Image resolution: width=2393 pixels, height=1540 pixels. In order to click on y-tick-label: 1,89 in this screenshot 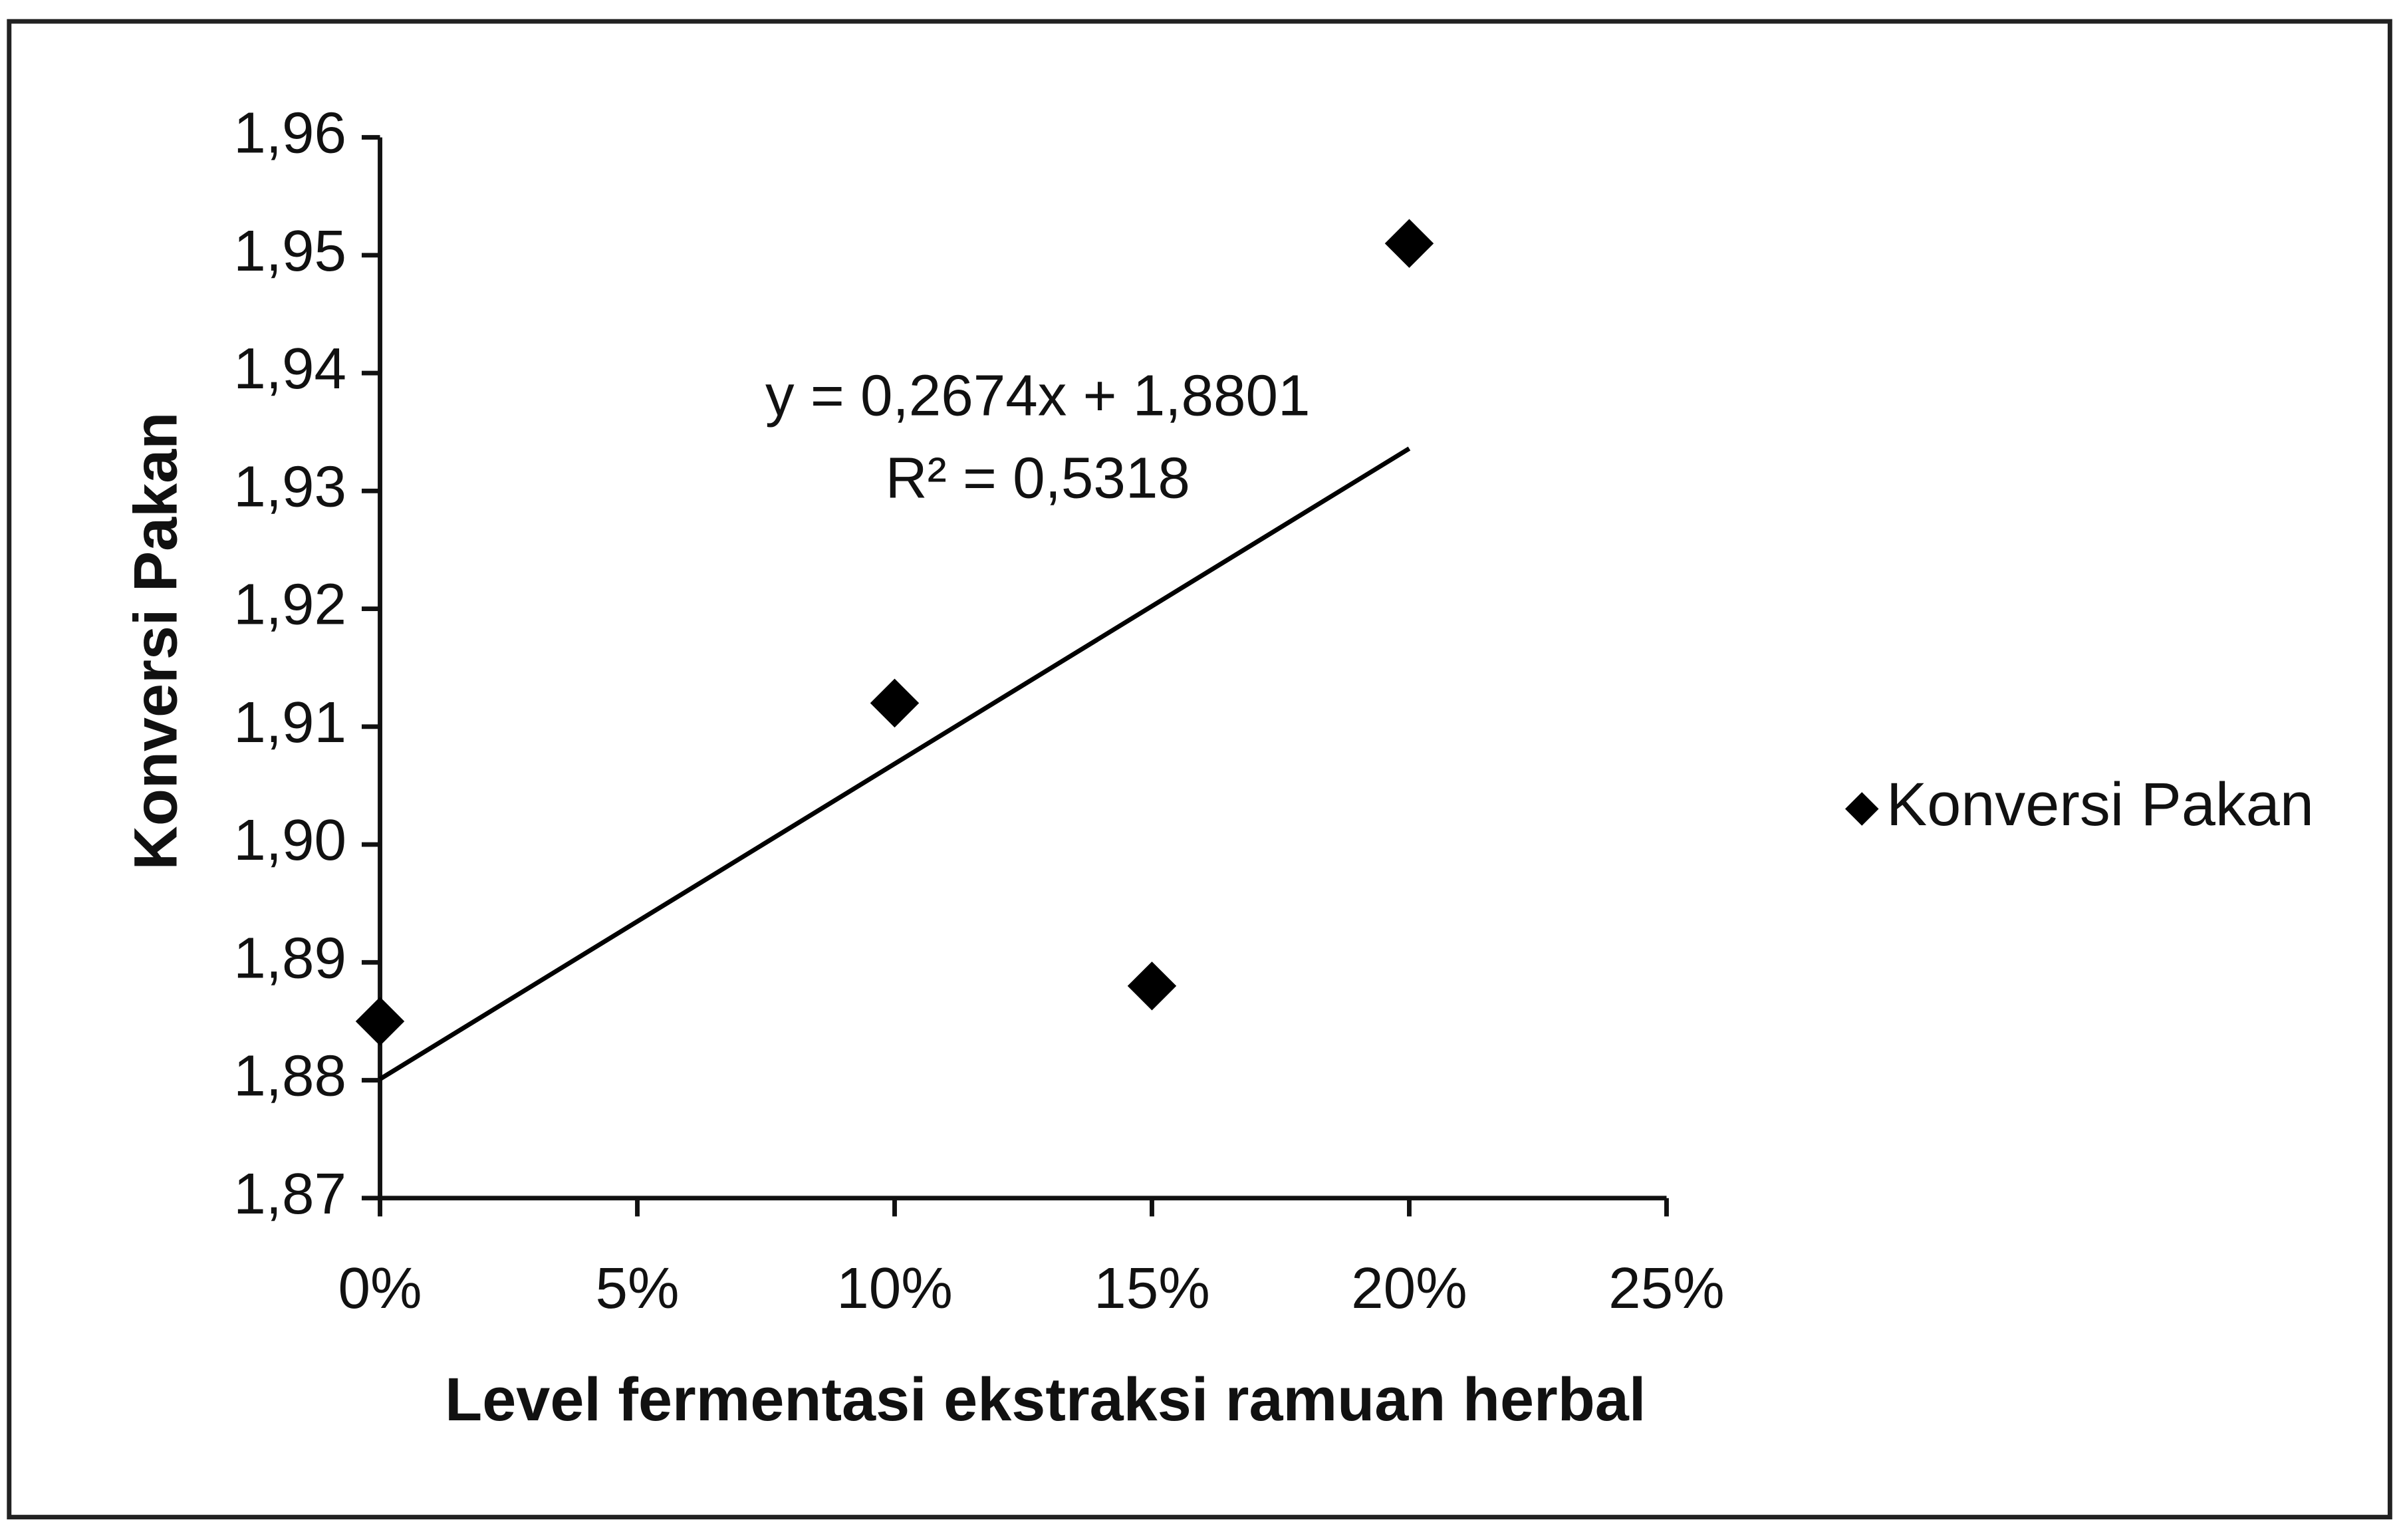, I will do `click(289, 958)`.